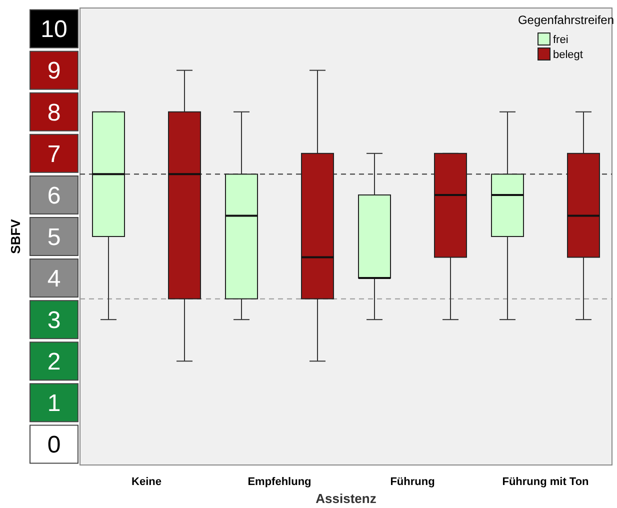 Image resolution: width=617 pixels, height=508 pixels. I want to click on y-tick-label: 6, so click(54, 196).